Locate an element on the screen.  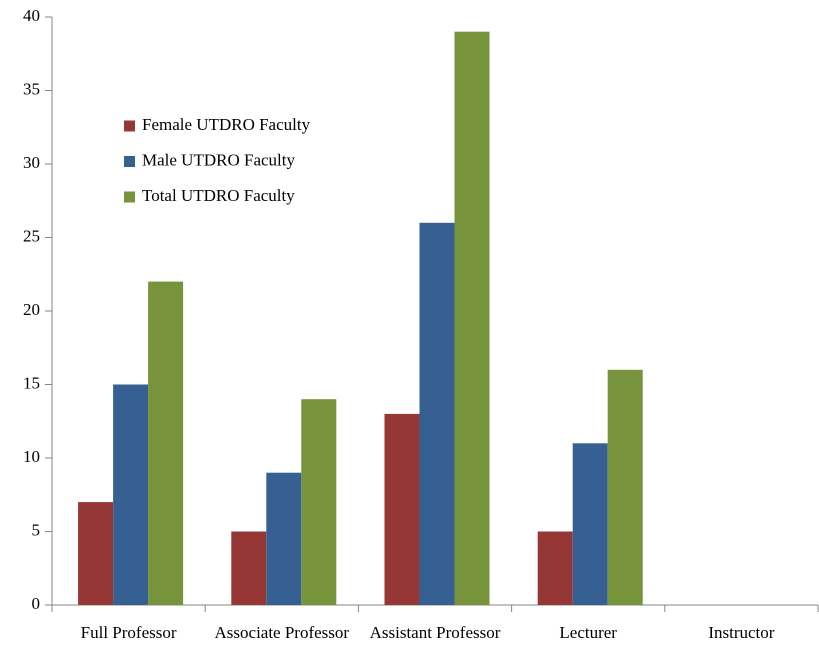
y-tick-label: 15 is located at coordinates (31, 382).